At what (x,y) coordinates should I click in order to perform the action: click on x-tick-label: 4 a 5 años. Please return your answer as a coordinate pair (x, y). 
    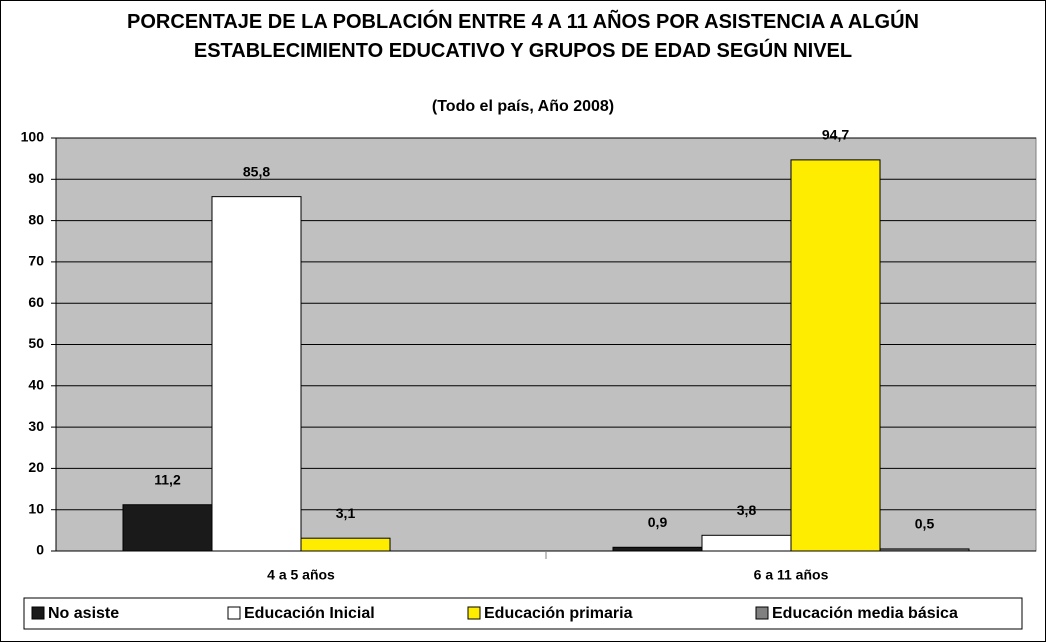
    Looking at the image, I should click on (301, 575).